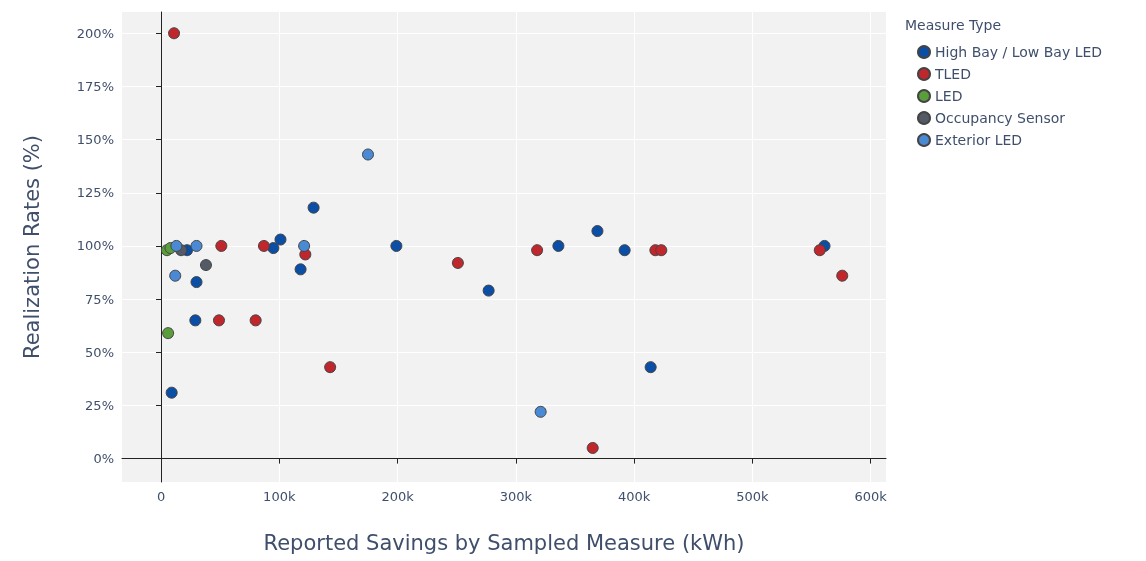  What do you see at coordinates (161, 496) in the screenshot?
I see `x-tick-label: 0` at bounding box center [161, 496].